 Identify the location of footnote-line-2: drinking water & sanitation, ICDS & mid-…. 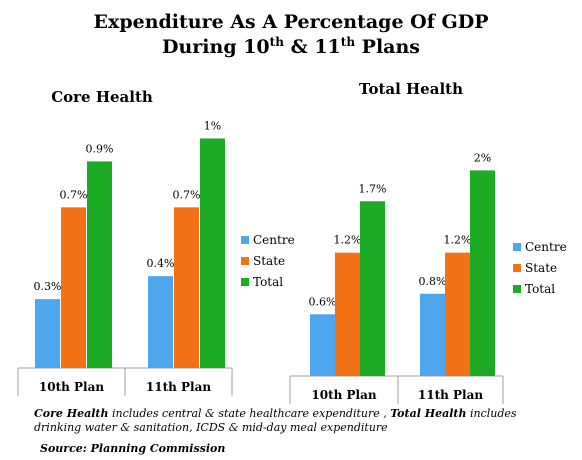
(211, 427).